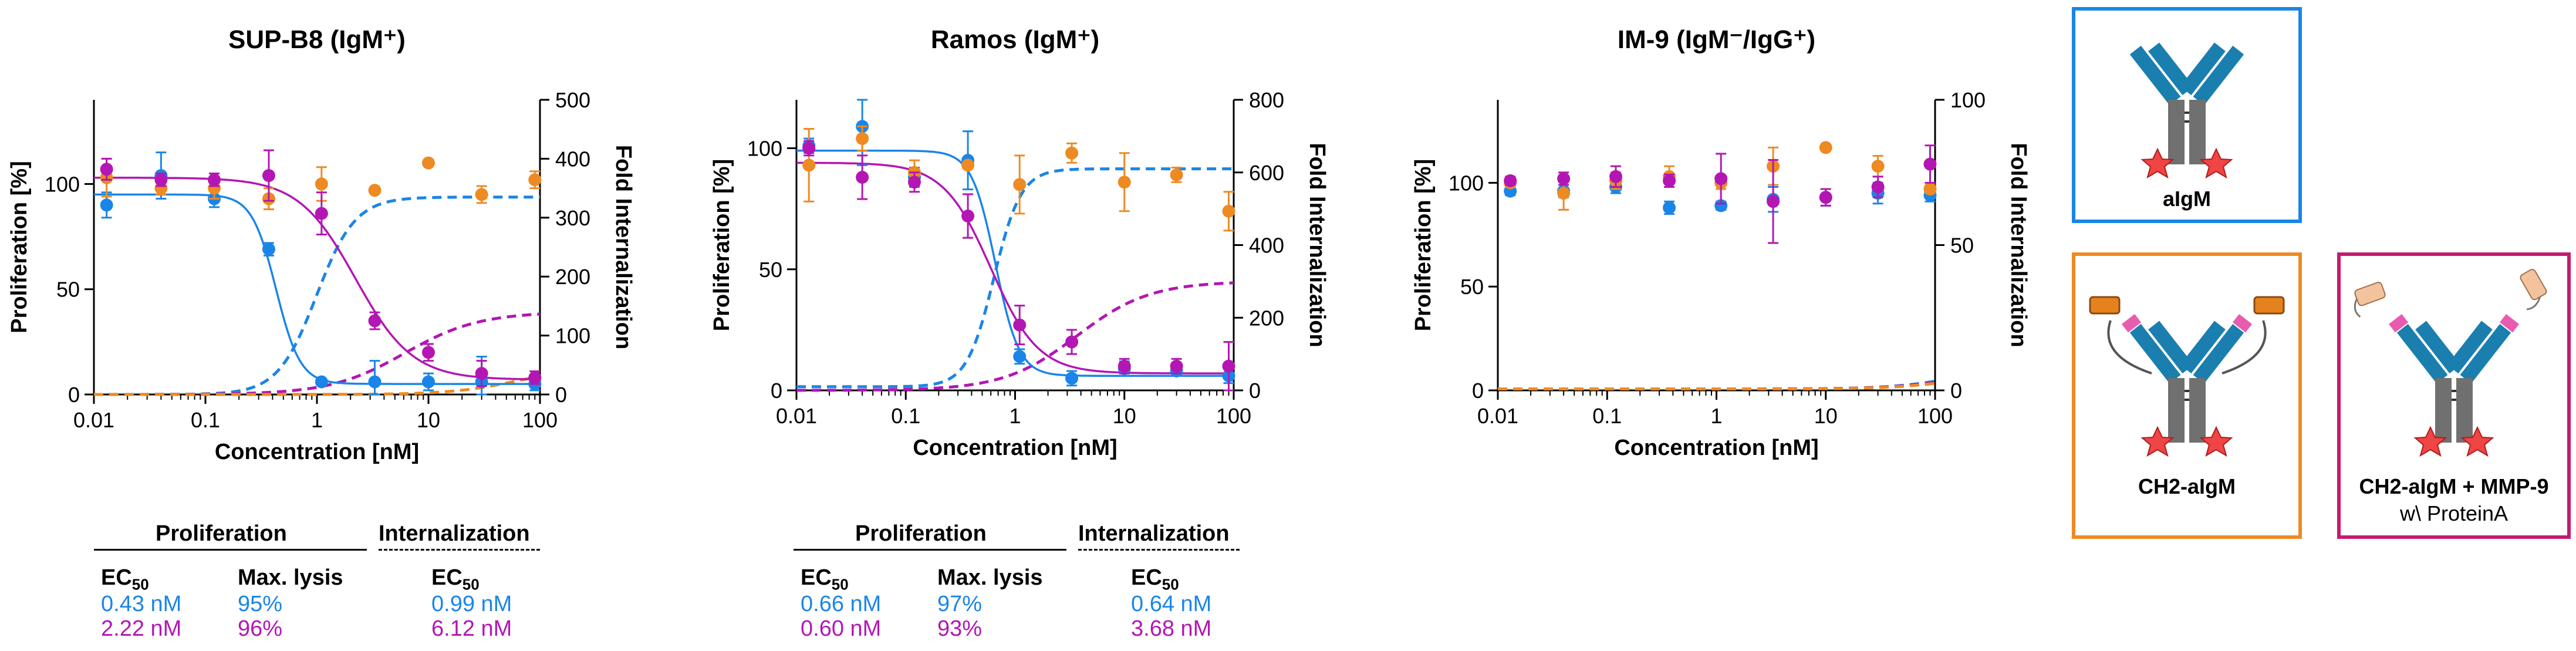 This screenshot has height=651, width=2576. What do you see at coordinates (456, 579) in the screenshot?
I see `col-int-ec50: EC50` at bounding box center [456, 579].